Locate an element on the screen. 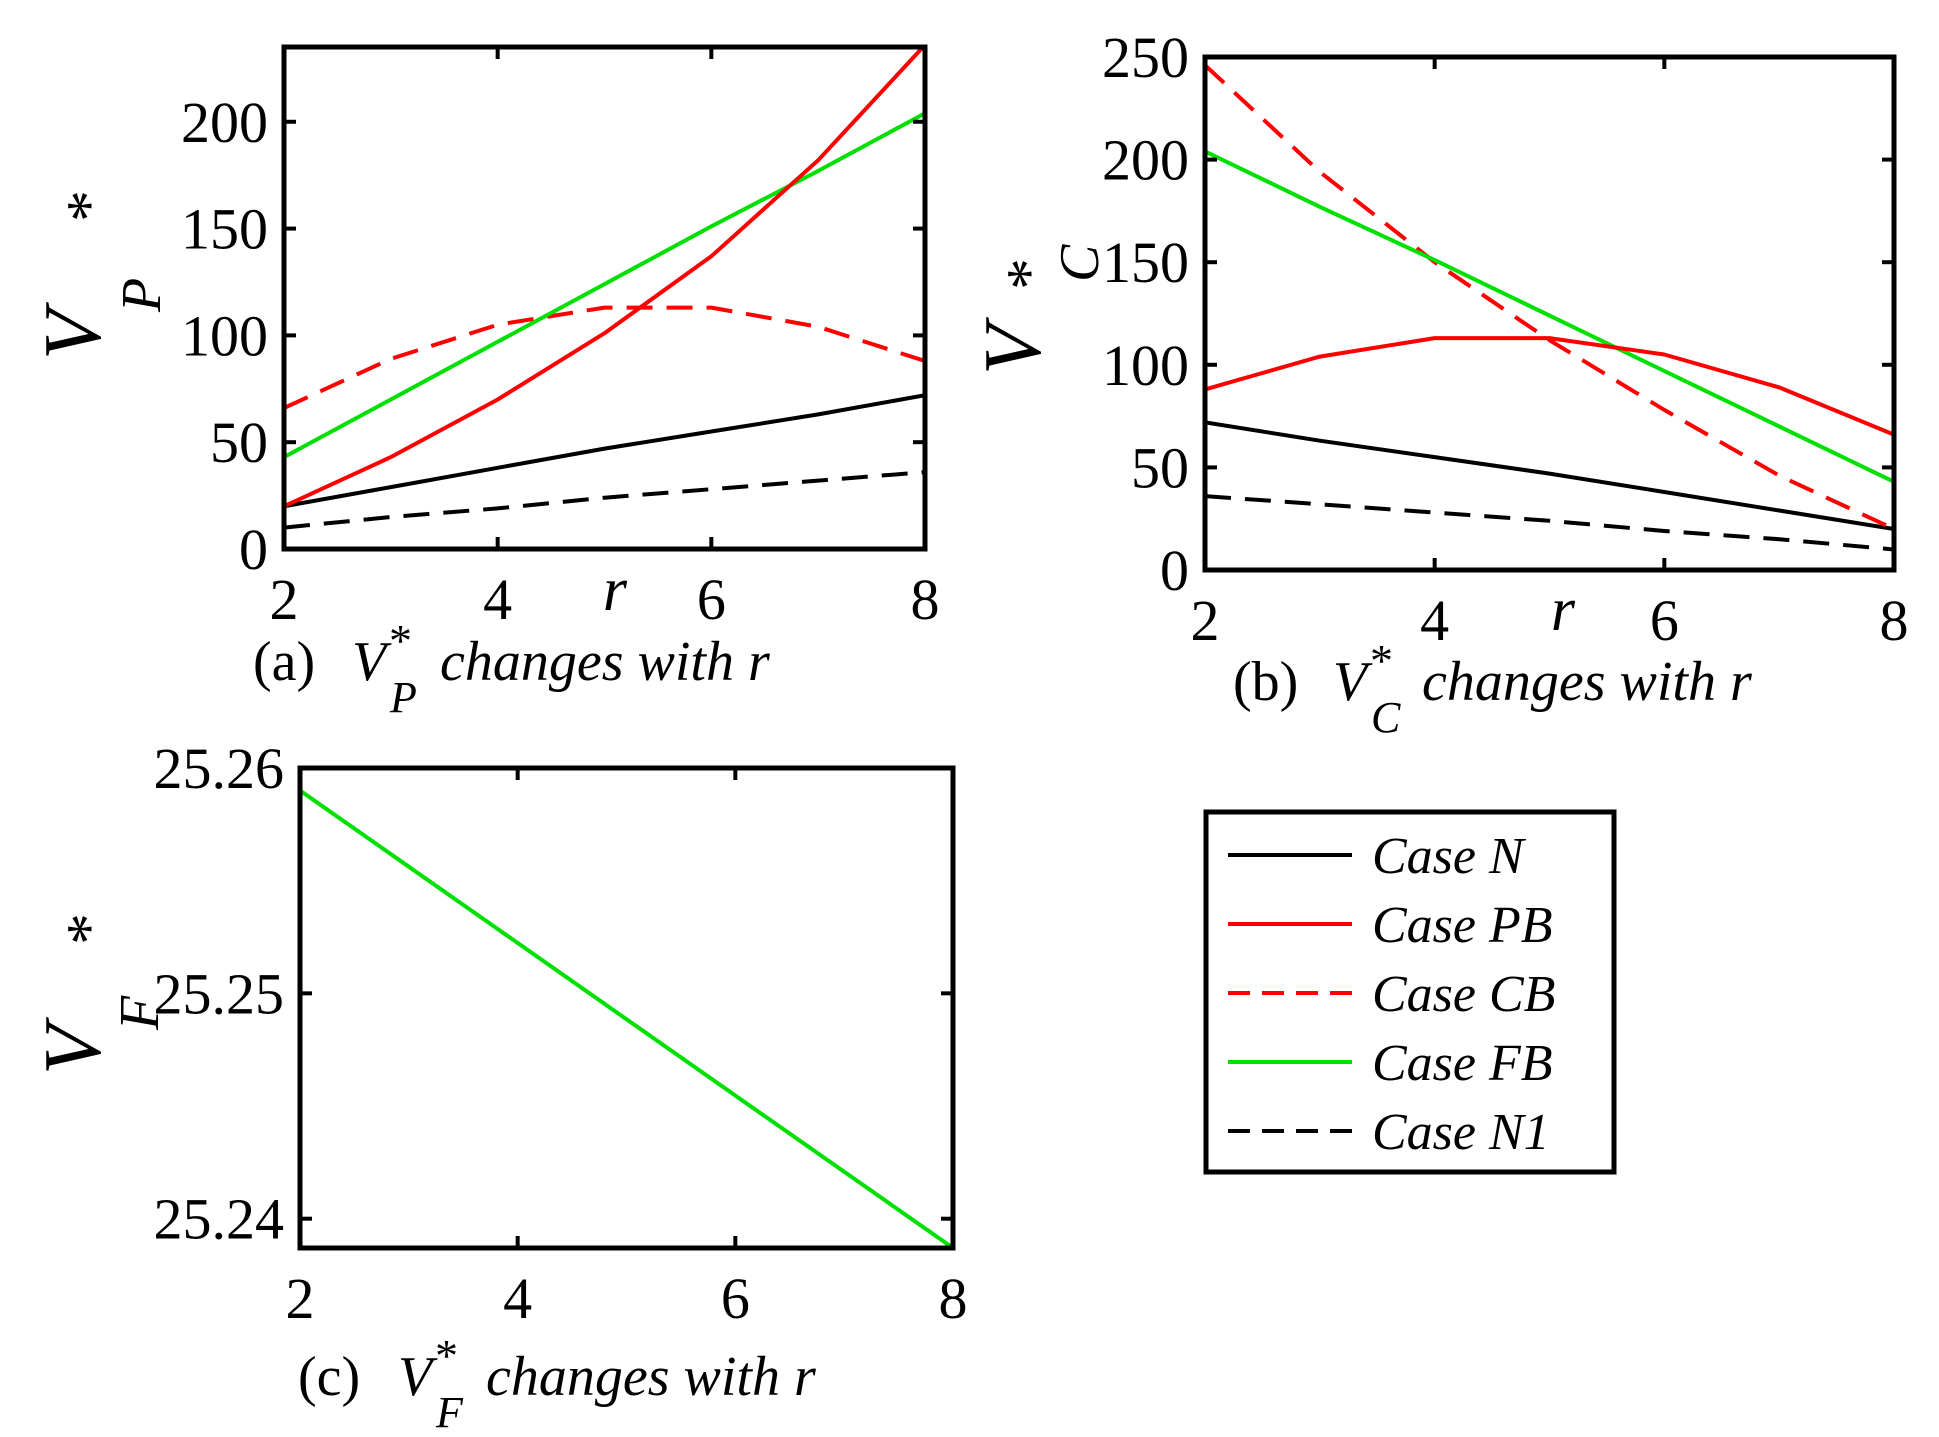 Image resolution: width=1939 pixels, height=1437 pixels. series-a-case-pb is located at coordinates (604, 278).